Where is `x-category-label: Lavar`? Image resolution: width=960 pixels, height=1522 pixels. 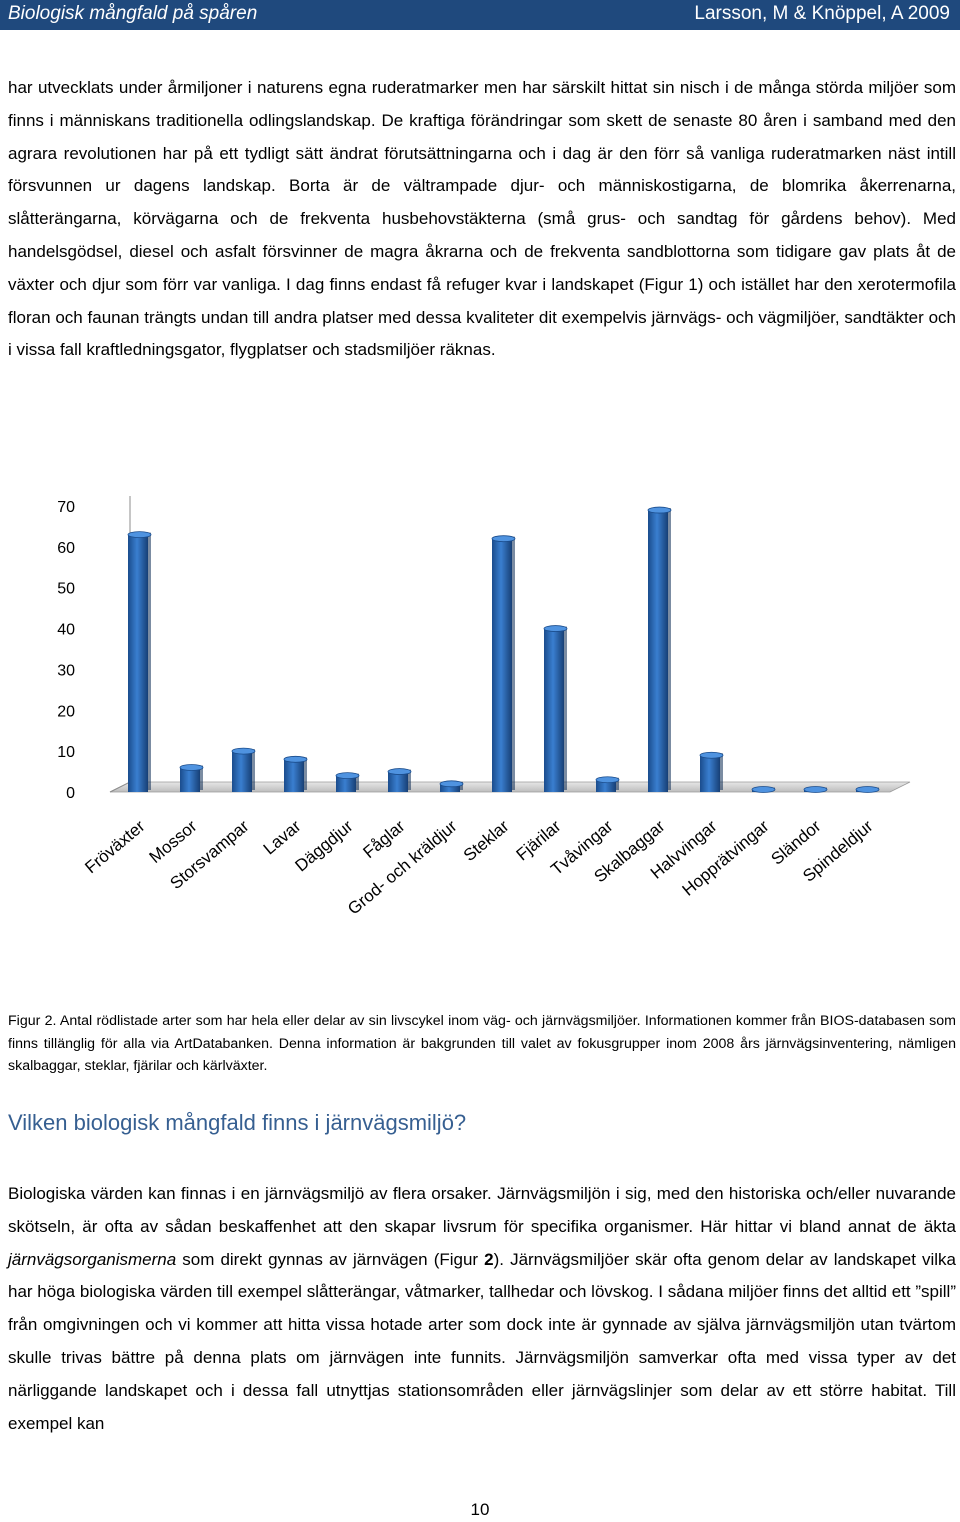 x-category-label: Lavar is located at coordinates (282, 837).